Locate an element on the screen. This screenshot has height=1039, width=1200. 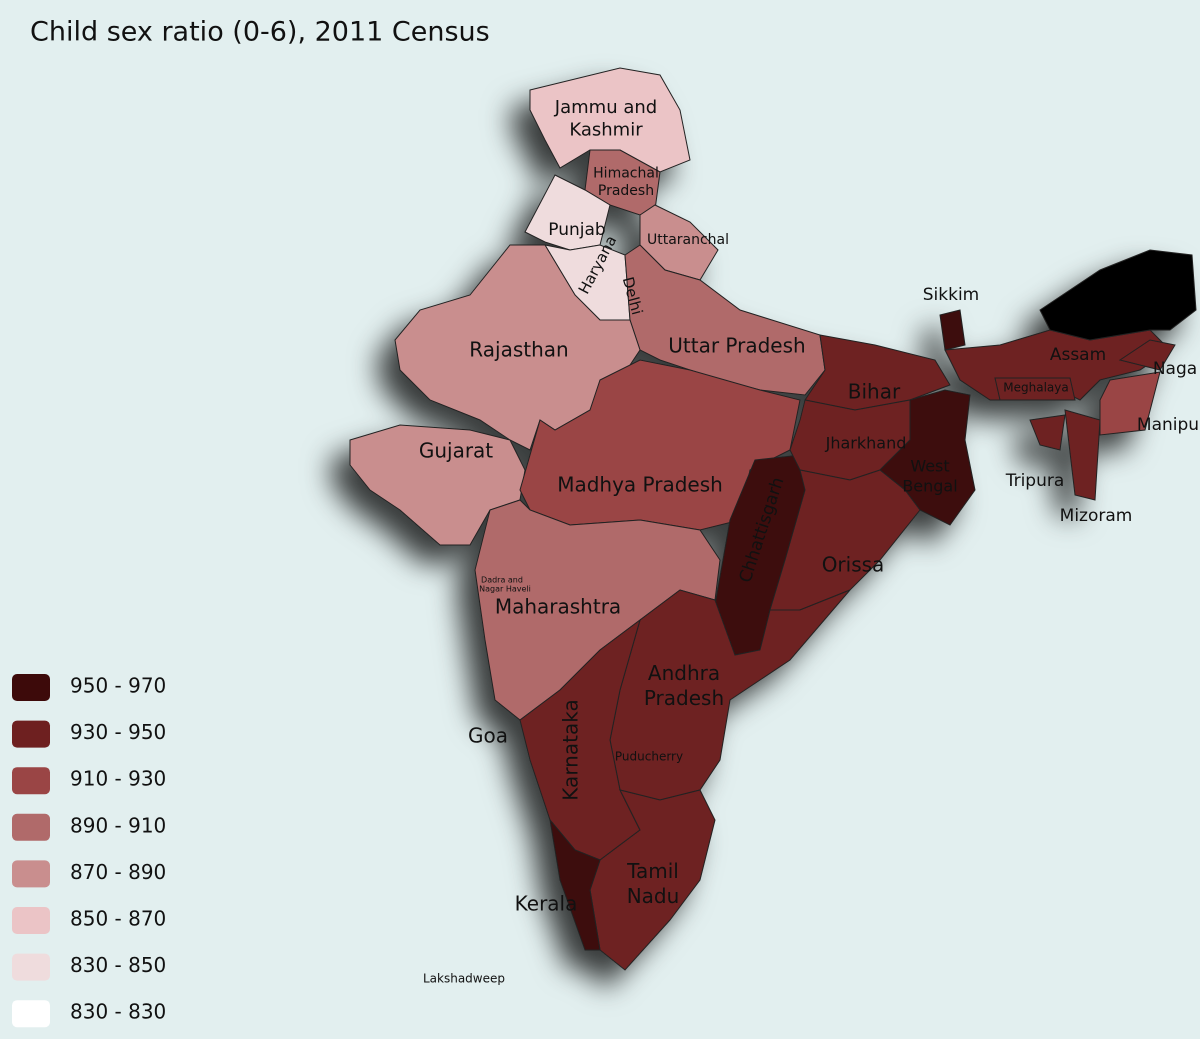
region-label: West is located at coordinates (929, 466).